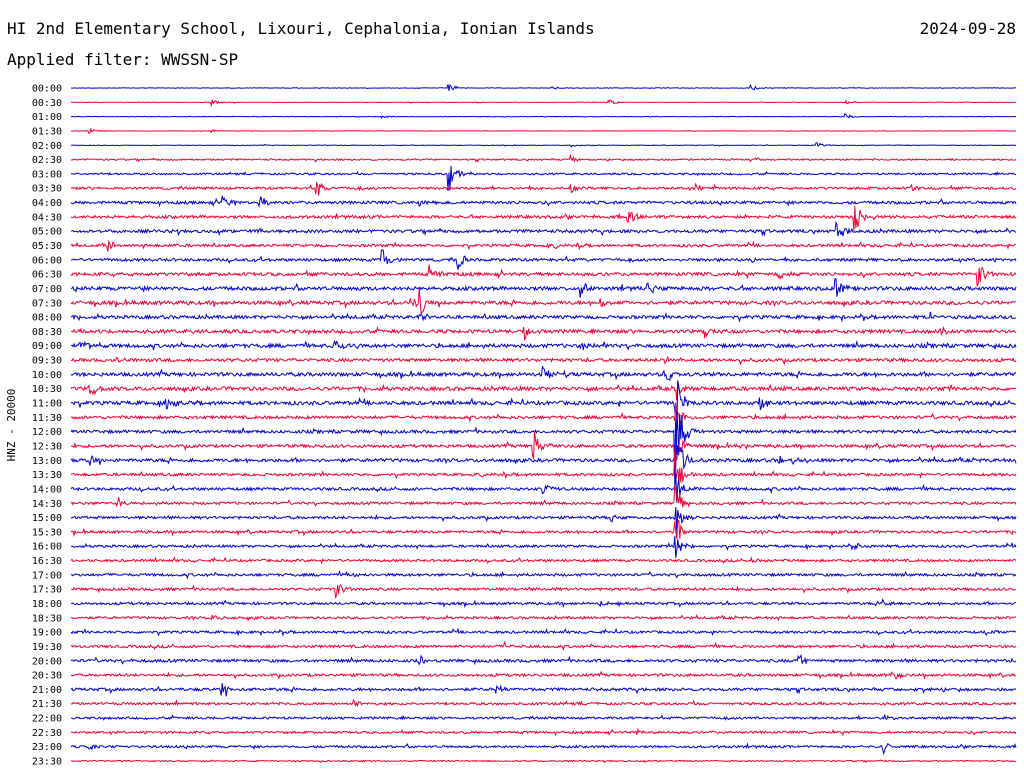 The width and height of the screenshot is (1024, 780). What do you see at coordinates (47, 346) in the screenshot?
I see `time-tick-label: 09:00` at bounding box center [47, 346].